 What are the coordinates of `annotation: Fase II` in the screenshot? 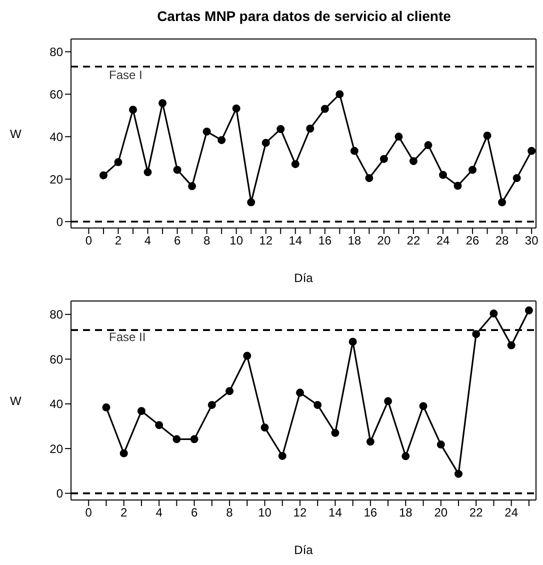 It's located at (127, 337).